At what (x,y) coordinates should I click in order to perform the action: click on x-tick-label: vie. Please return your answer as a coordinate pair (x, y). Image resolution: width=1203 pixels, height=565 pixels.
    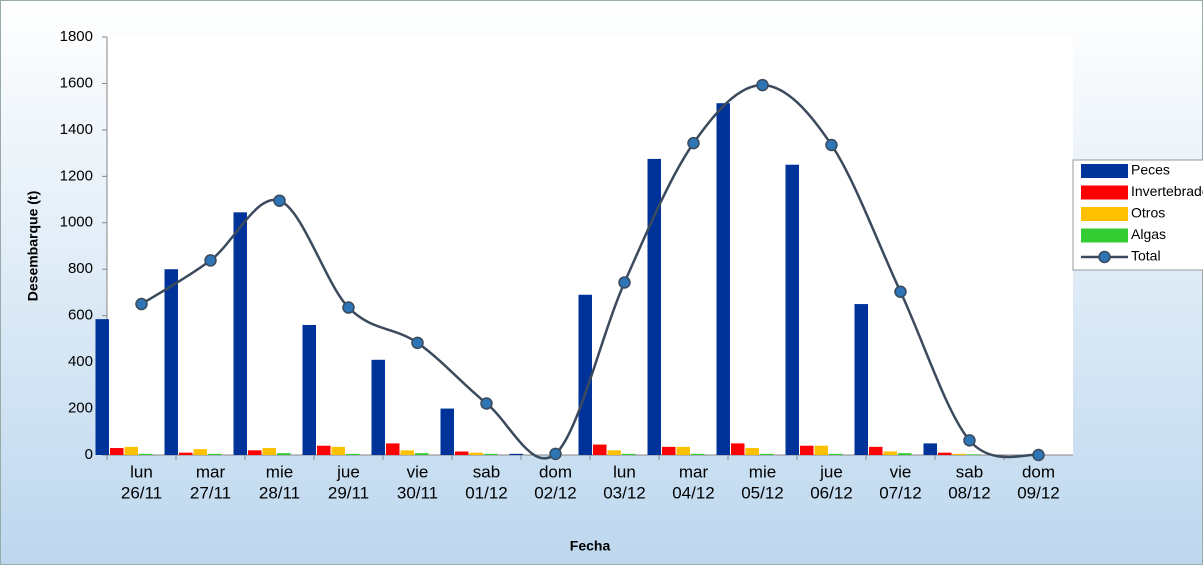
    Looking at the image, I should click on (901, 471).